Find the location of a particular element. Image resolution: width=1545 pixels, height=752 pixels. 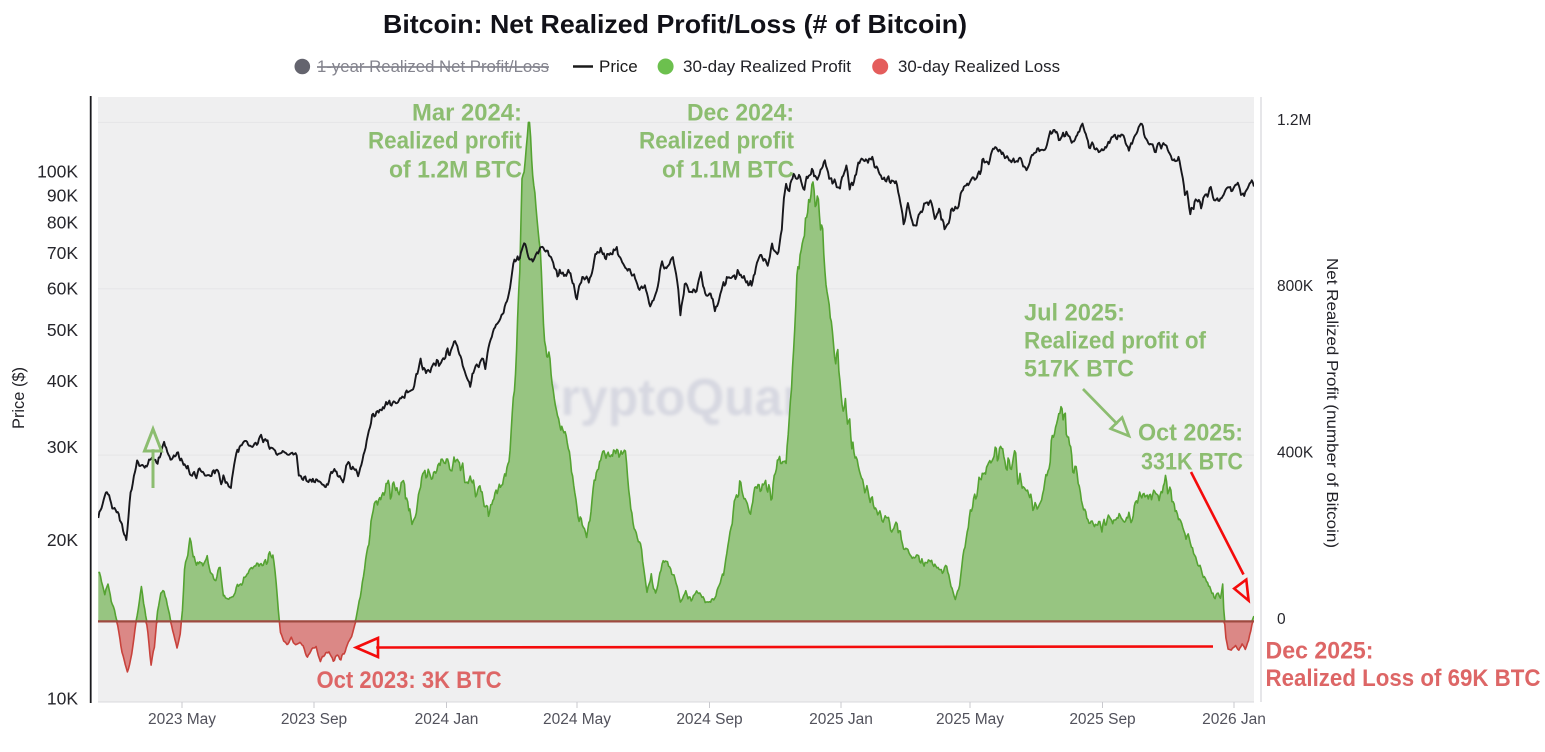

svg-text: Mar 2024: is located at coordinates (467, 113).